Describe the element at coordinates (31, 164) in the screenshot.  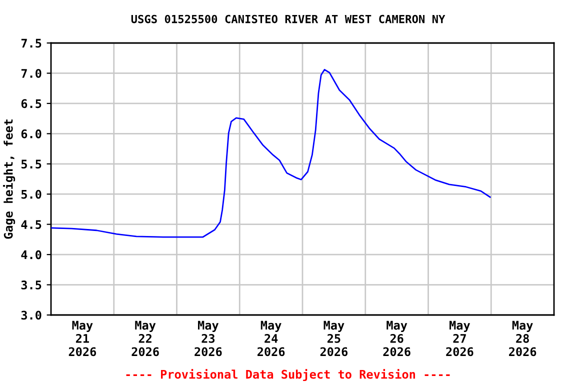
I see `y-tick-label: 5.5` at that location.